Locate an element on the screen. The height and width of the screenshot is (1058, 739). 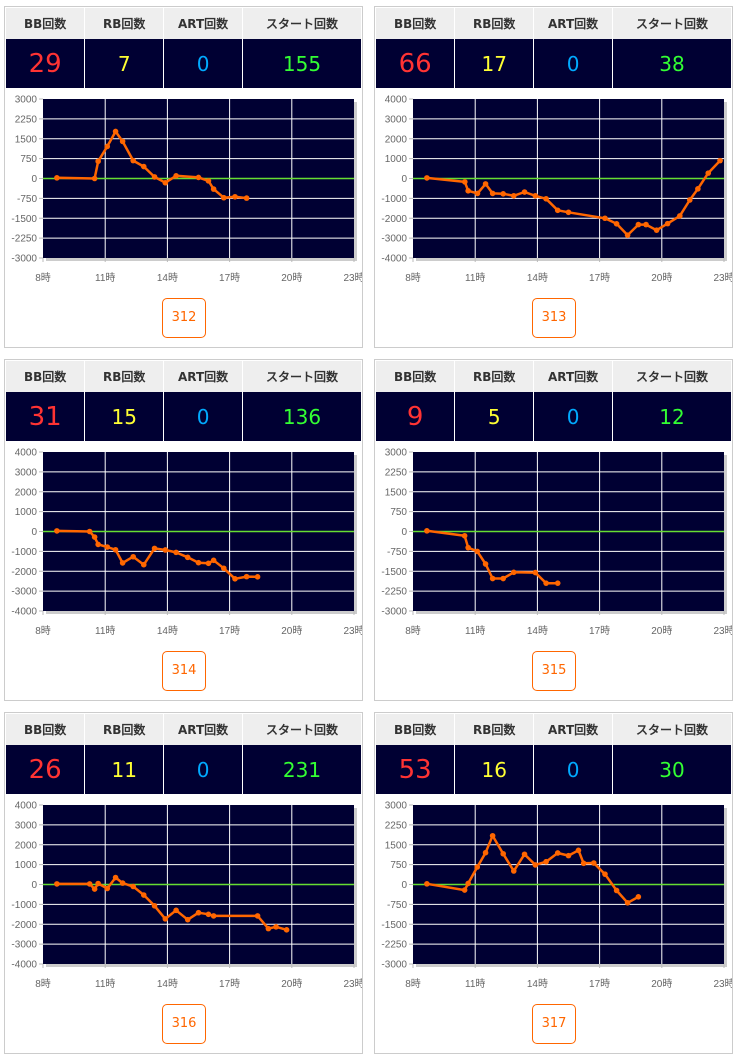
y-tick-label: -1500 is located at coordinates (394, 572).